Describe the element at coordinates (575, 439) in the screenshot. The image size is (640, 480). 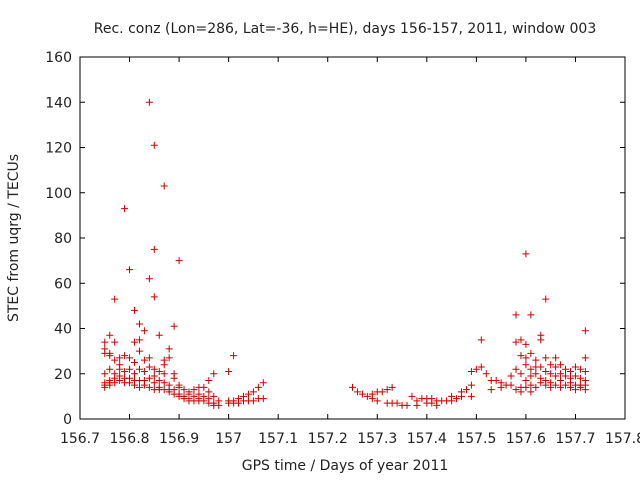
I see `x-tick-label: 157.7` at that location.